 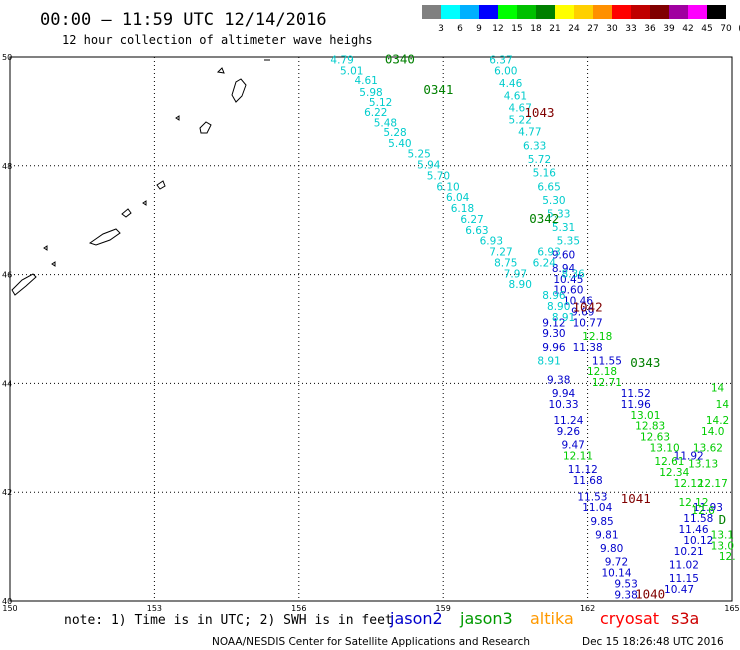 I want to click on data-point-label: 12.12, so click(x=689, y=484).